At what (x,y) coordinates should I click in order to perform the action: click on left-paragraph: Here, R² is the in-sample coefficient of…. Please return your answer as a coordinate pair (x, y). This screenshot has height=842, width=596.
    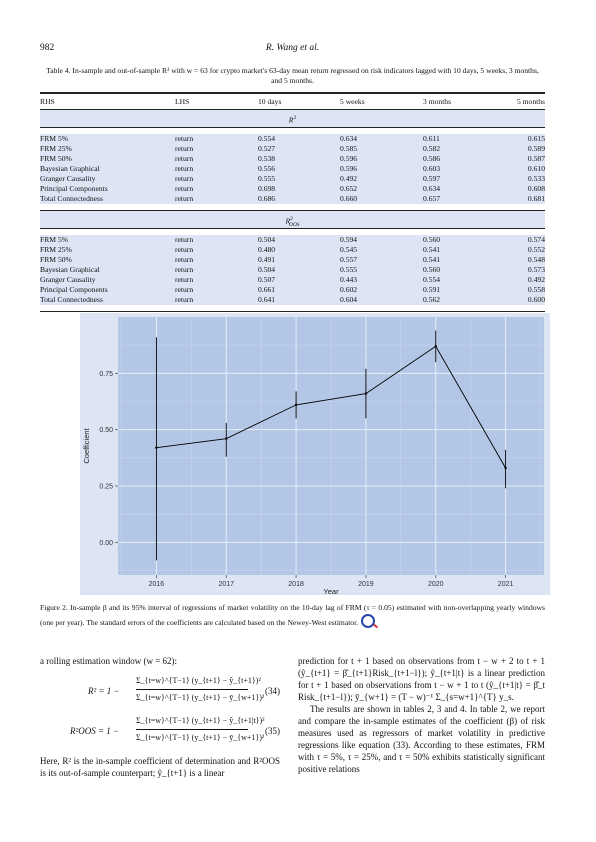
    Looking at the image, I should click on (160, 767).